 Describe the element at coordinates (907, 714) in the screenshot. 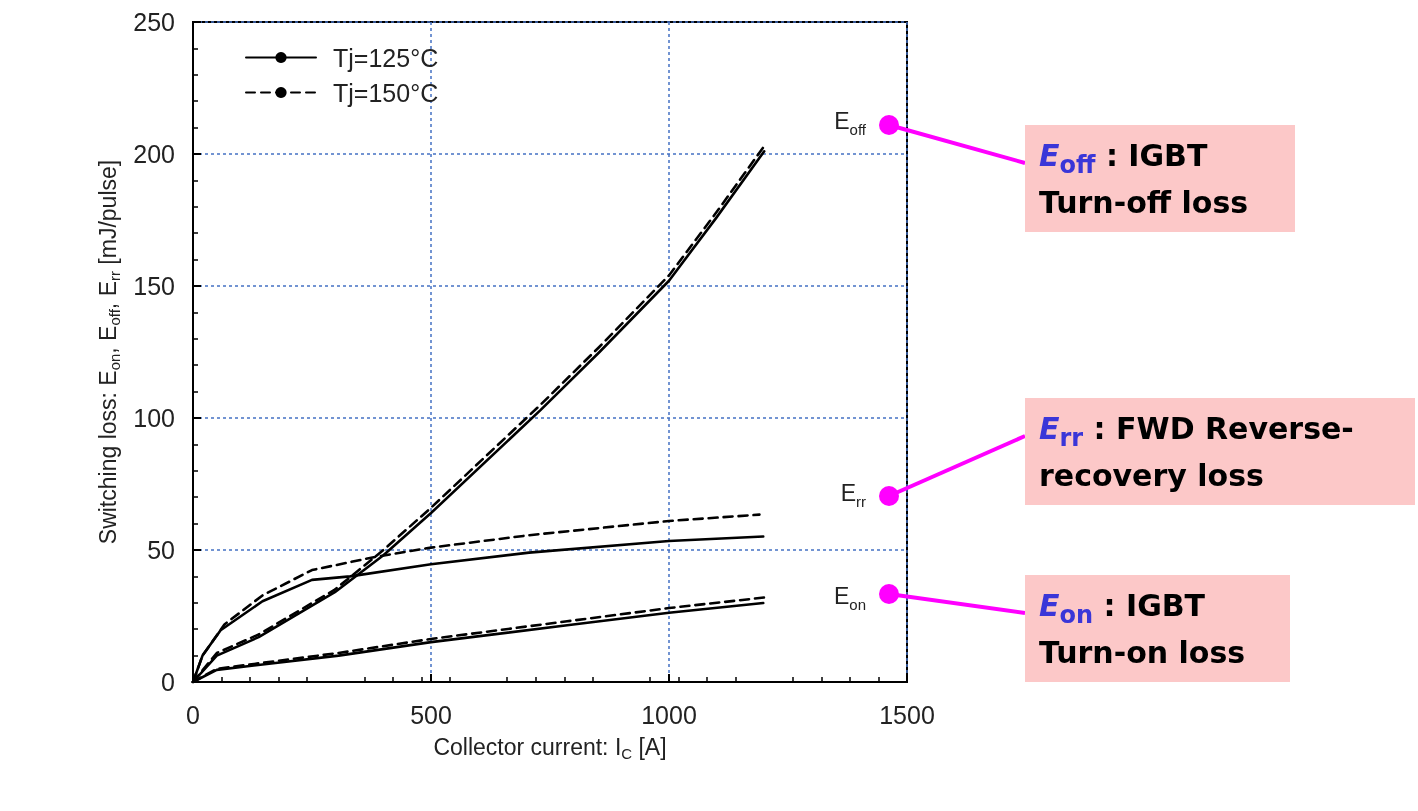

I see `x-tick-label: 1500` at that location.